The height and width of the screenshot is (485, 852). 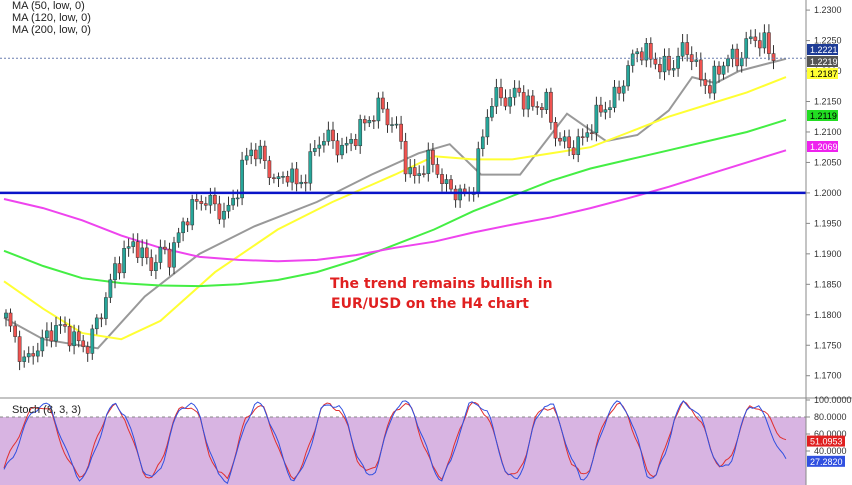 I want to click on legend-ma200: MA (200, low, 0), so click(x=51, y=30).